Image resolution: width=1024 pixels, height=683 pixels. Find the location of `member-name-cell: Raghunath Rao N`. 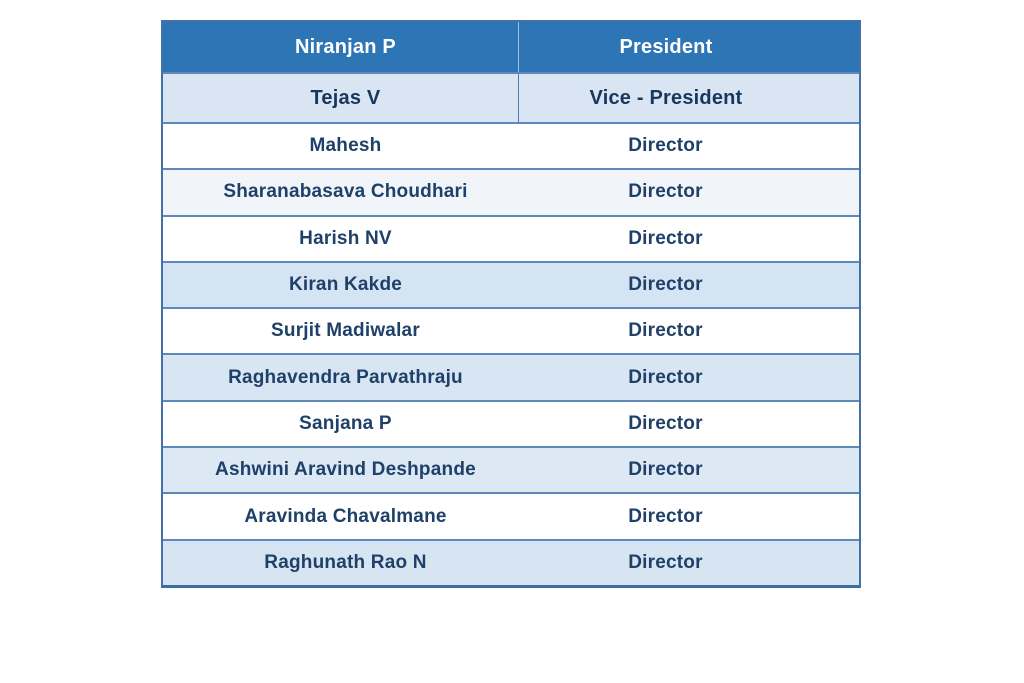

member-name-cell: Raghunath Rao N is located at coordinates (345, 562).